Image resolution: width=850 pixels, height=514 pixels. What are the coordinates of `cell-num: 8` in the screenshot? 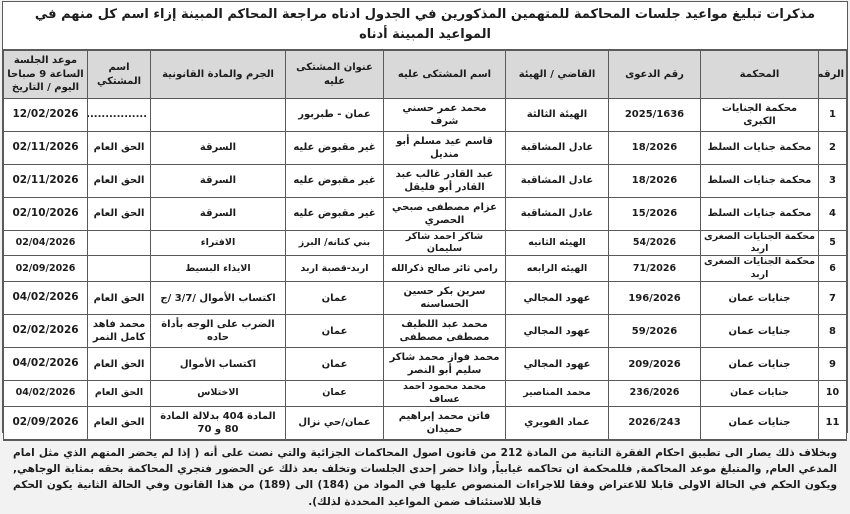 It's located at (832, 331).